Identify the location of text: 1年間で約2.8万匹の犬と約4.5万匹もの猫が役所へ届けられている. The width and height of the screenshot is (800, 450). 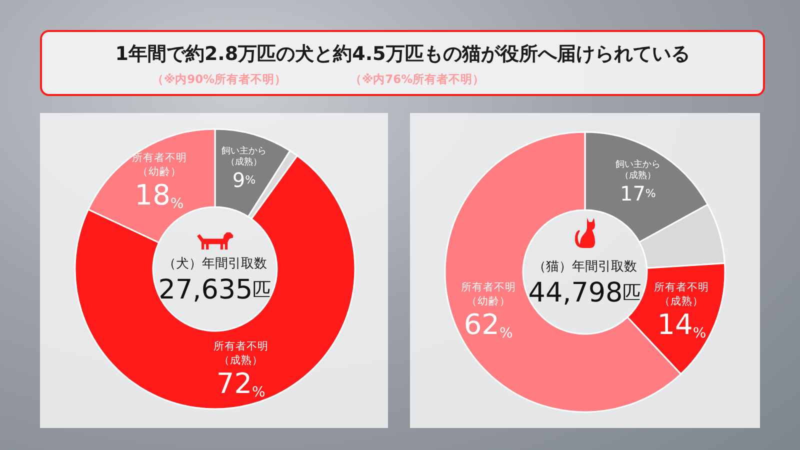
(402, 54).